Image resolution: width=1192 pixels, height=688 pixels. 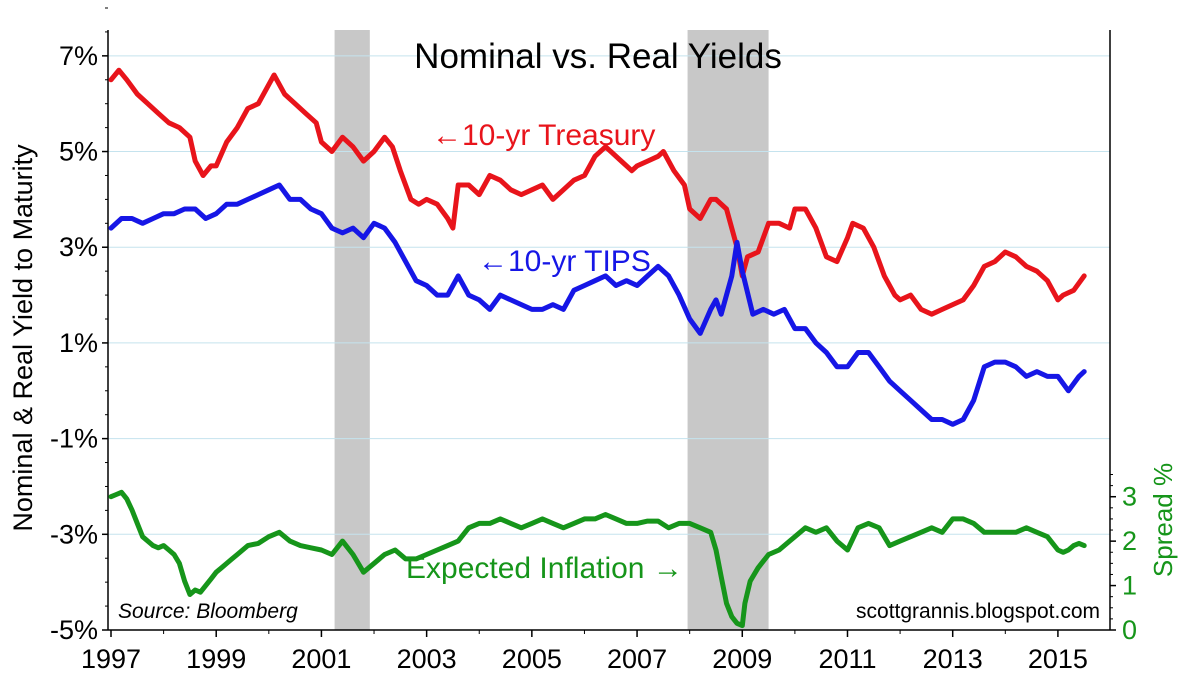 What do you see at coordinates (23, 338) in the screenshot?
I see `y-axis-label: Nominal & Real Yield to Maturity` at bounding box center [23, 338].